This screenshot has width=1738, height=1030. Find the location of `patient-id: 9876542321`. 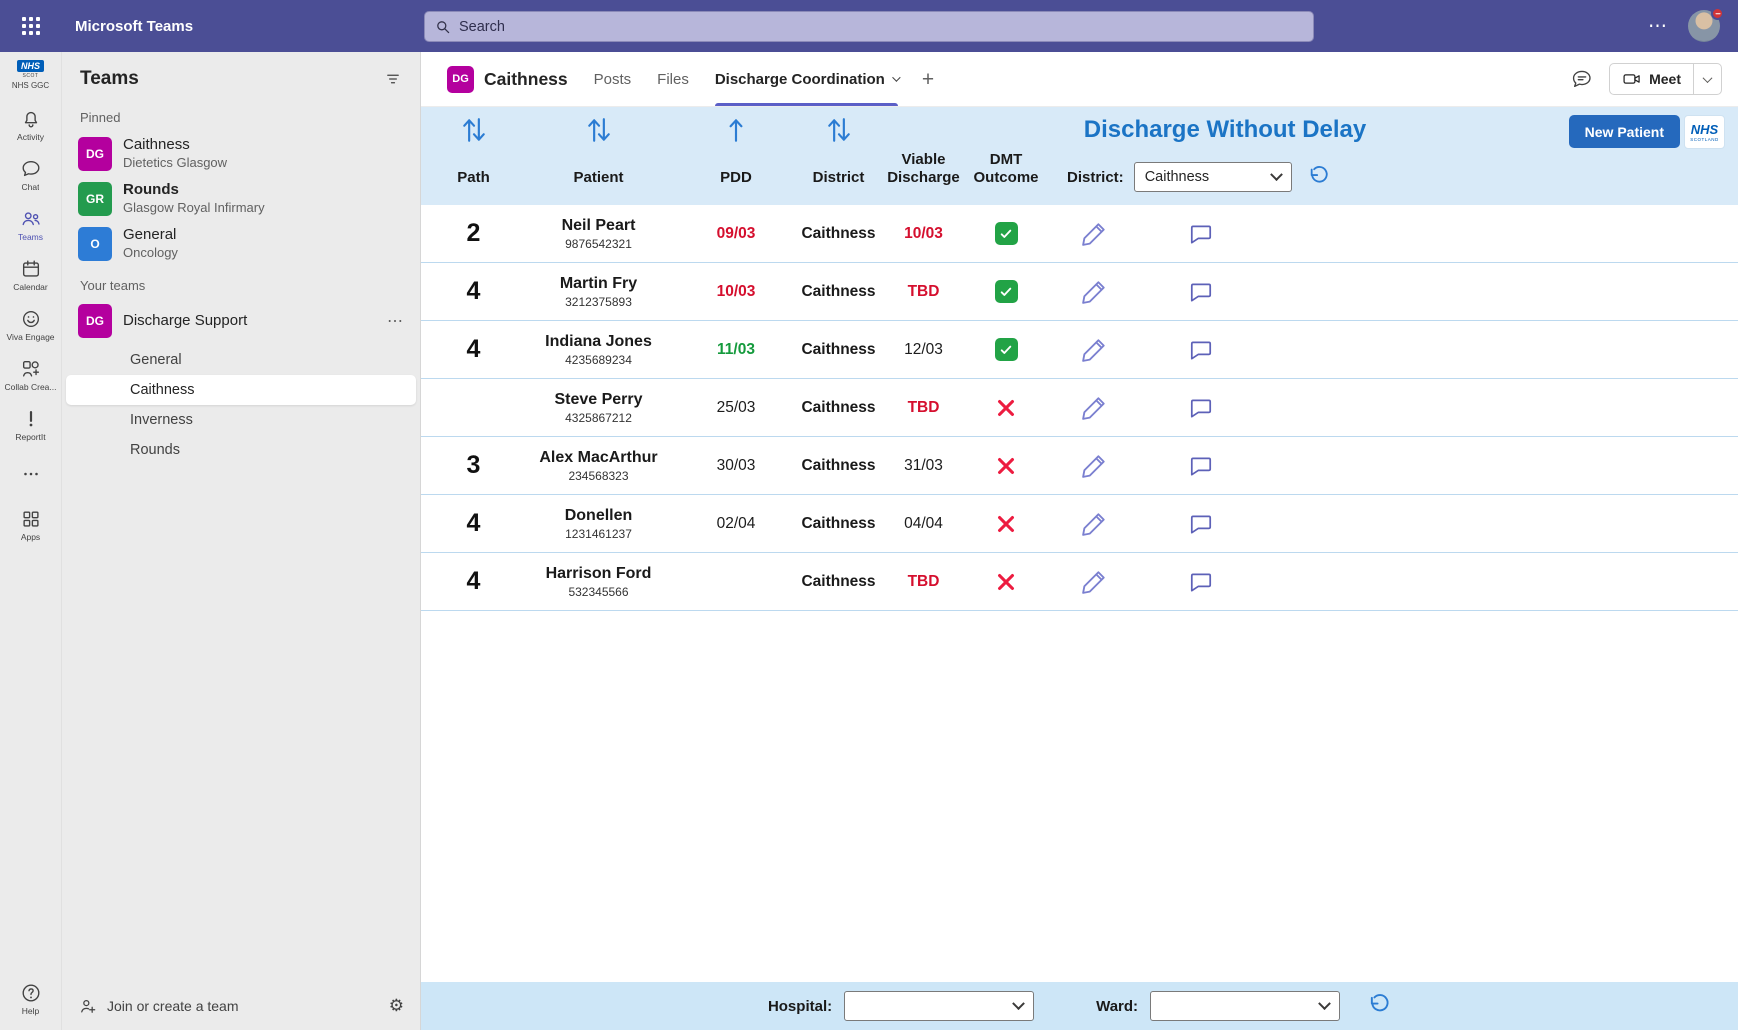

patient-id: 9876542321 is located at coordinates (598, 243).